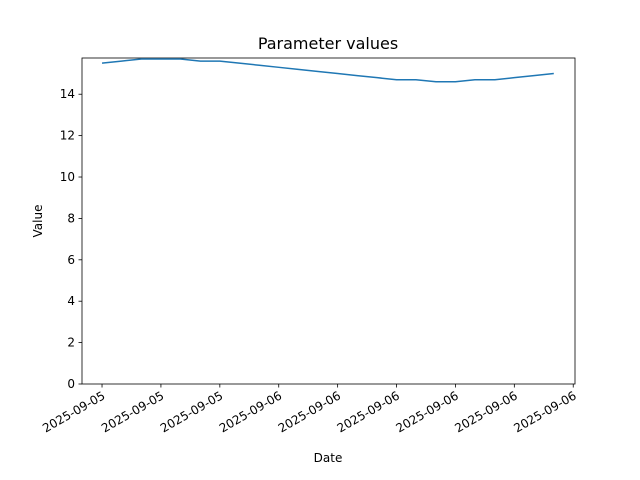 The width and height of the screenshot is (640, 480). I want to click on x-axis-label: Date, so click(328, 458).